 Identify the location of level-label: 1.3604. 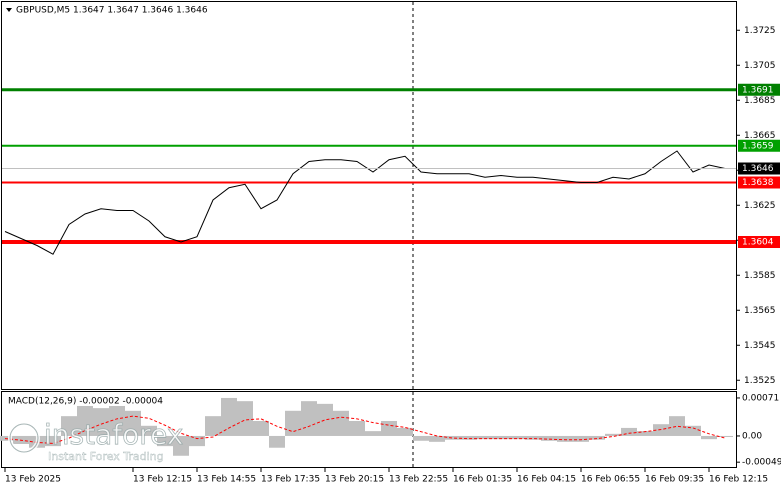
(758, 243).